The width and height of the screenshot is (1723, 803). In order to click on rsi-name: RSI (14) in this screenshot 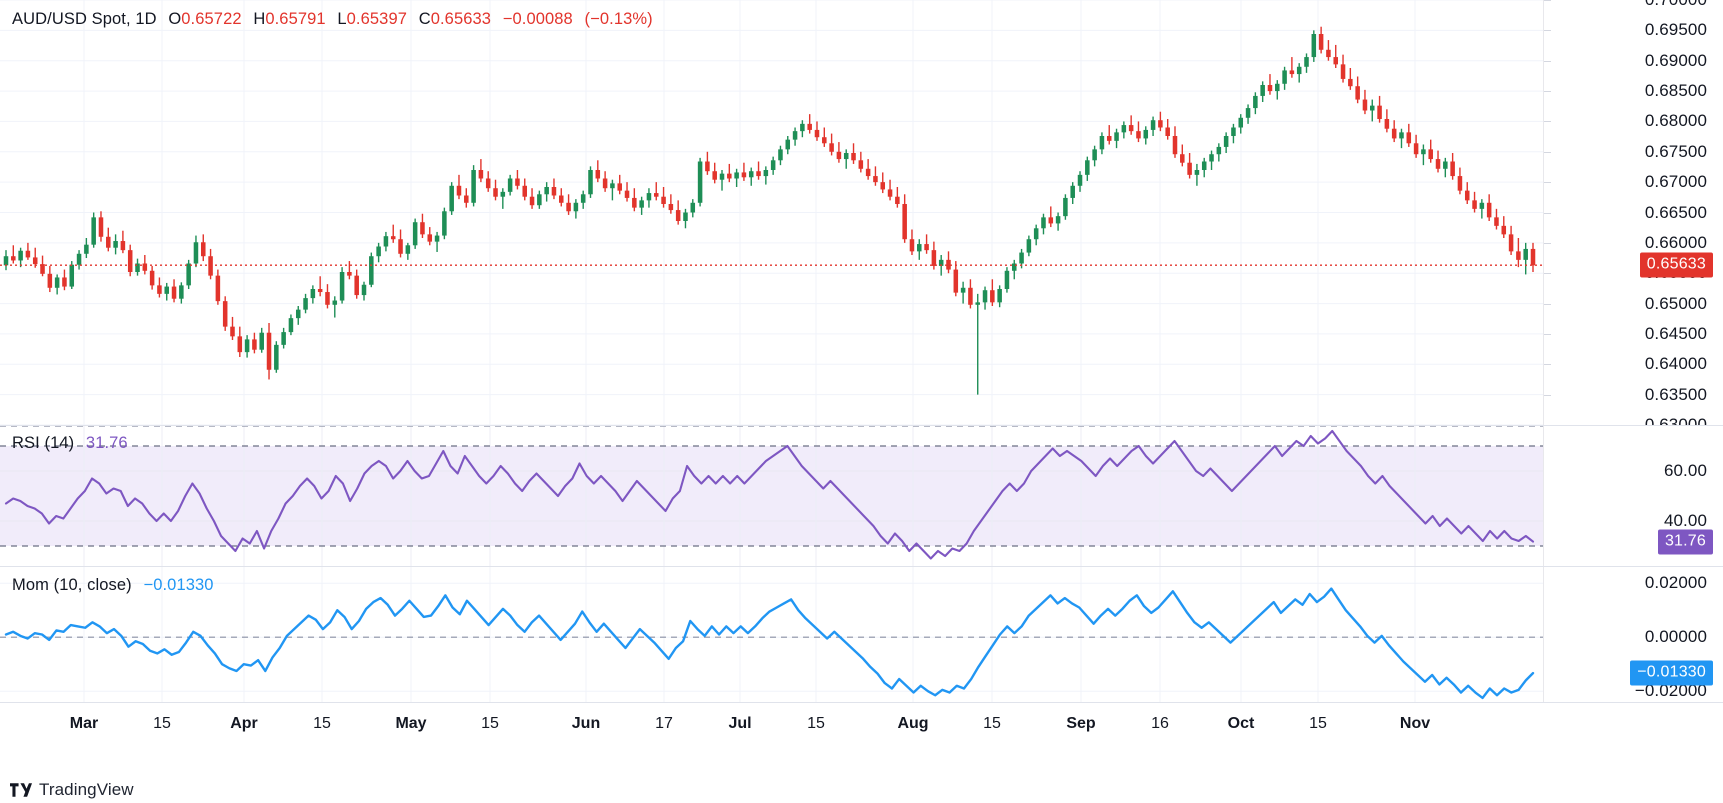, I will do `click(43, 443)`.